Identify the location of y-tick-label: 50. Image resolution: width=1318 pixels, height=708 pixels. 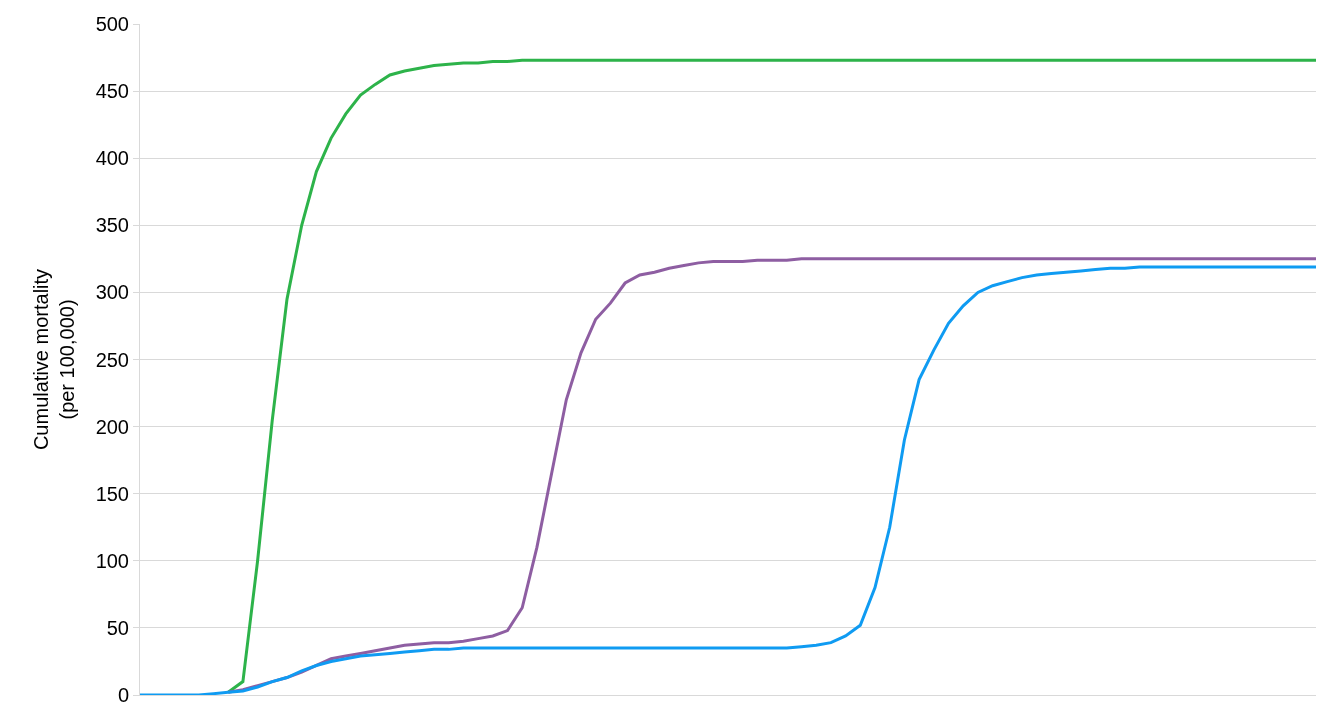
(117, 627).